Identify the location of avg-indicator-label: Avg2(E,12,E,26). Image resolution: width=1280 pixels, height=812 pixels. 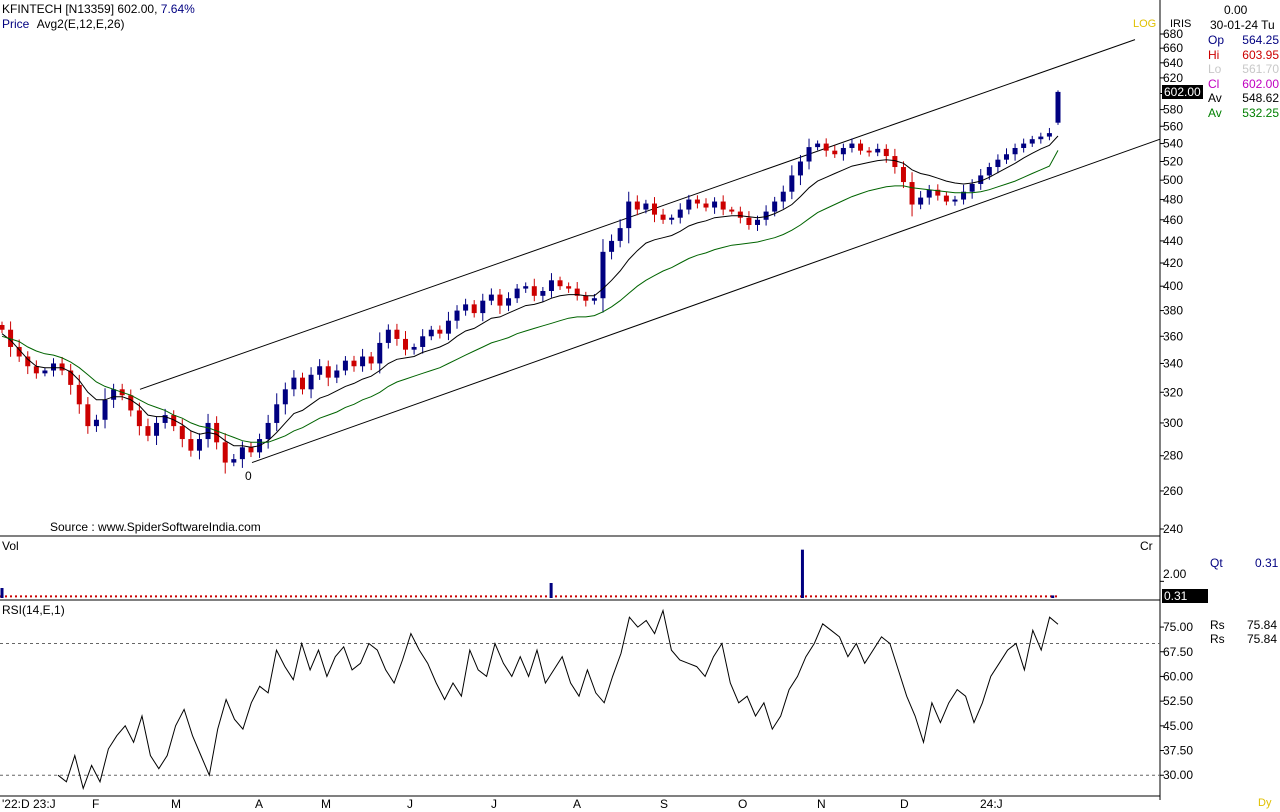
(80, 24).